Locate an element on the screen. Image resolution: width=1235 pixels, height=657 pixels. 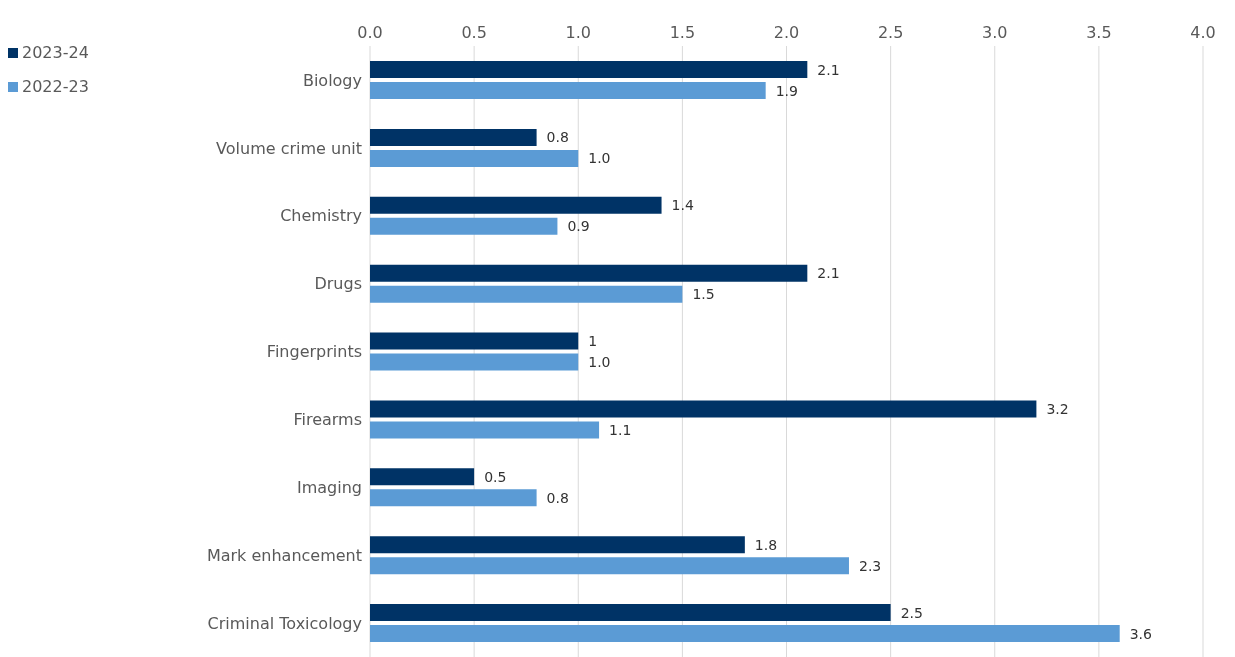
y-tick-label: Imaging is located at coordinates (329, 487).